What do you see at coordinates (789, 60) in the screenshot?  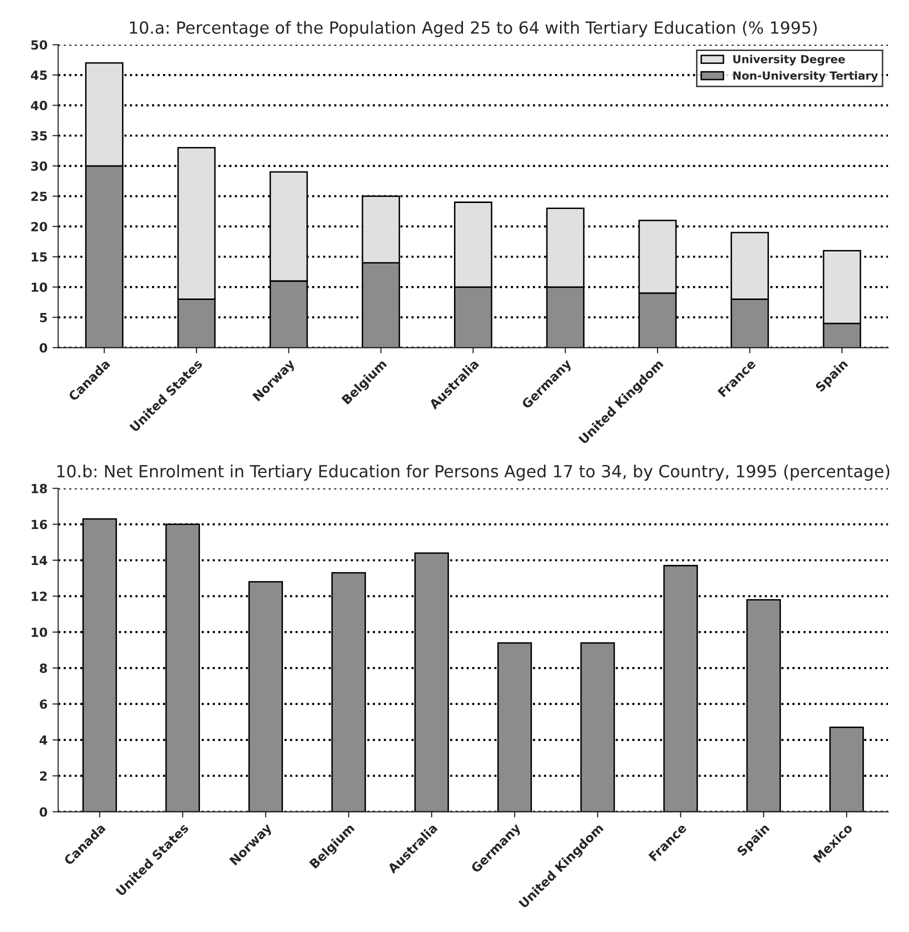 I see `legend-label: University Degree` at bounding box center [789, 60].